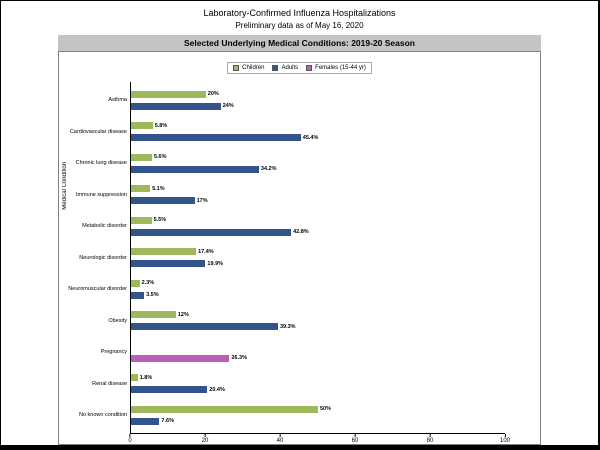  What do you see at coordinates (290, 68) in the screenshot?
I see `legend-label: Adults` at bounding box center [290, 68].